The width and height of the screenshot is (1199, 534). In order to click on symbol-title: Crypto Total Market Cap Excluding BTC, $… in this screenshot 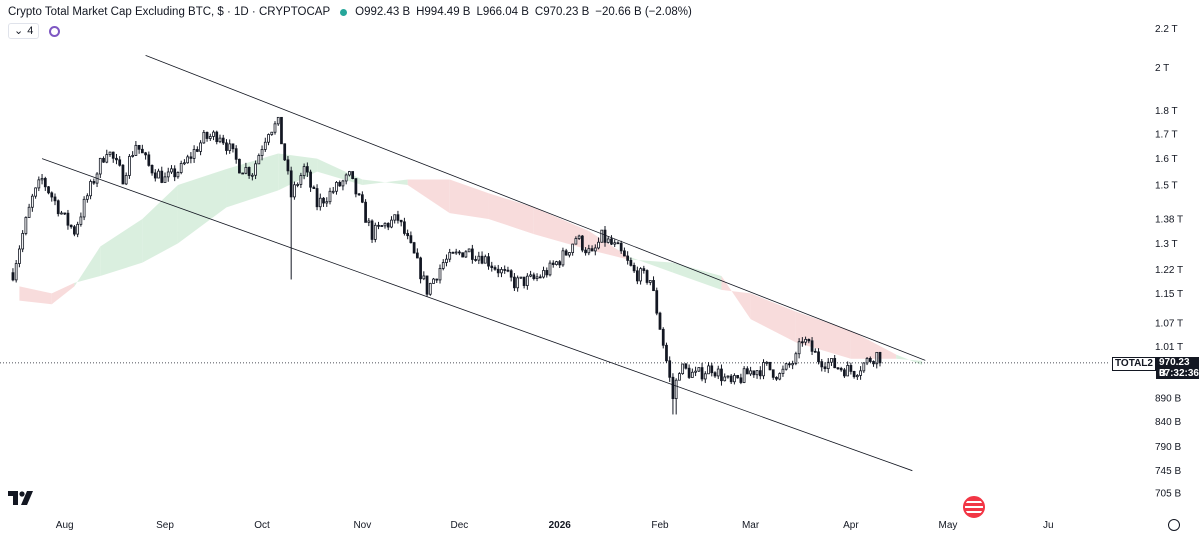, I will do `click(169, 12)`.